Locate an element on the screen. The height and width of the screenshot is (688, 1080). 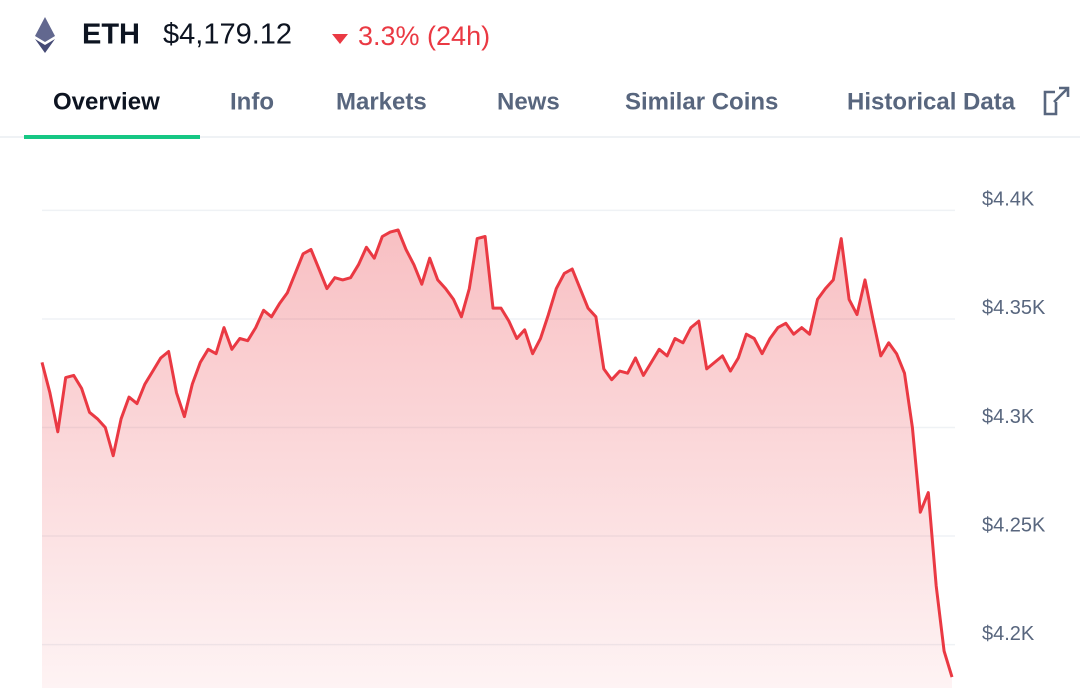
y-tick-label: $4.4K is located at coordinates (1008, 200).